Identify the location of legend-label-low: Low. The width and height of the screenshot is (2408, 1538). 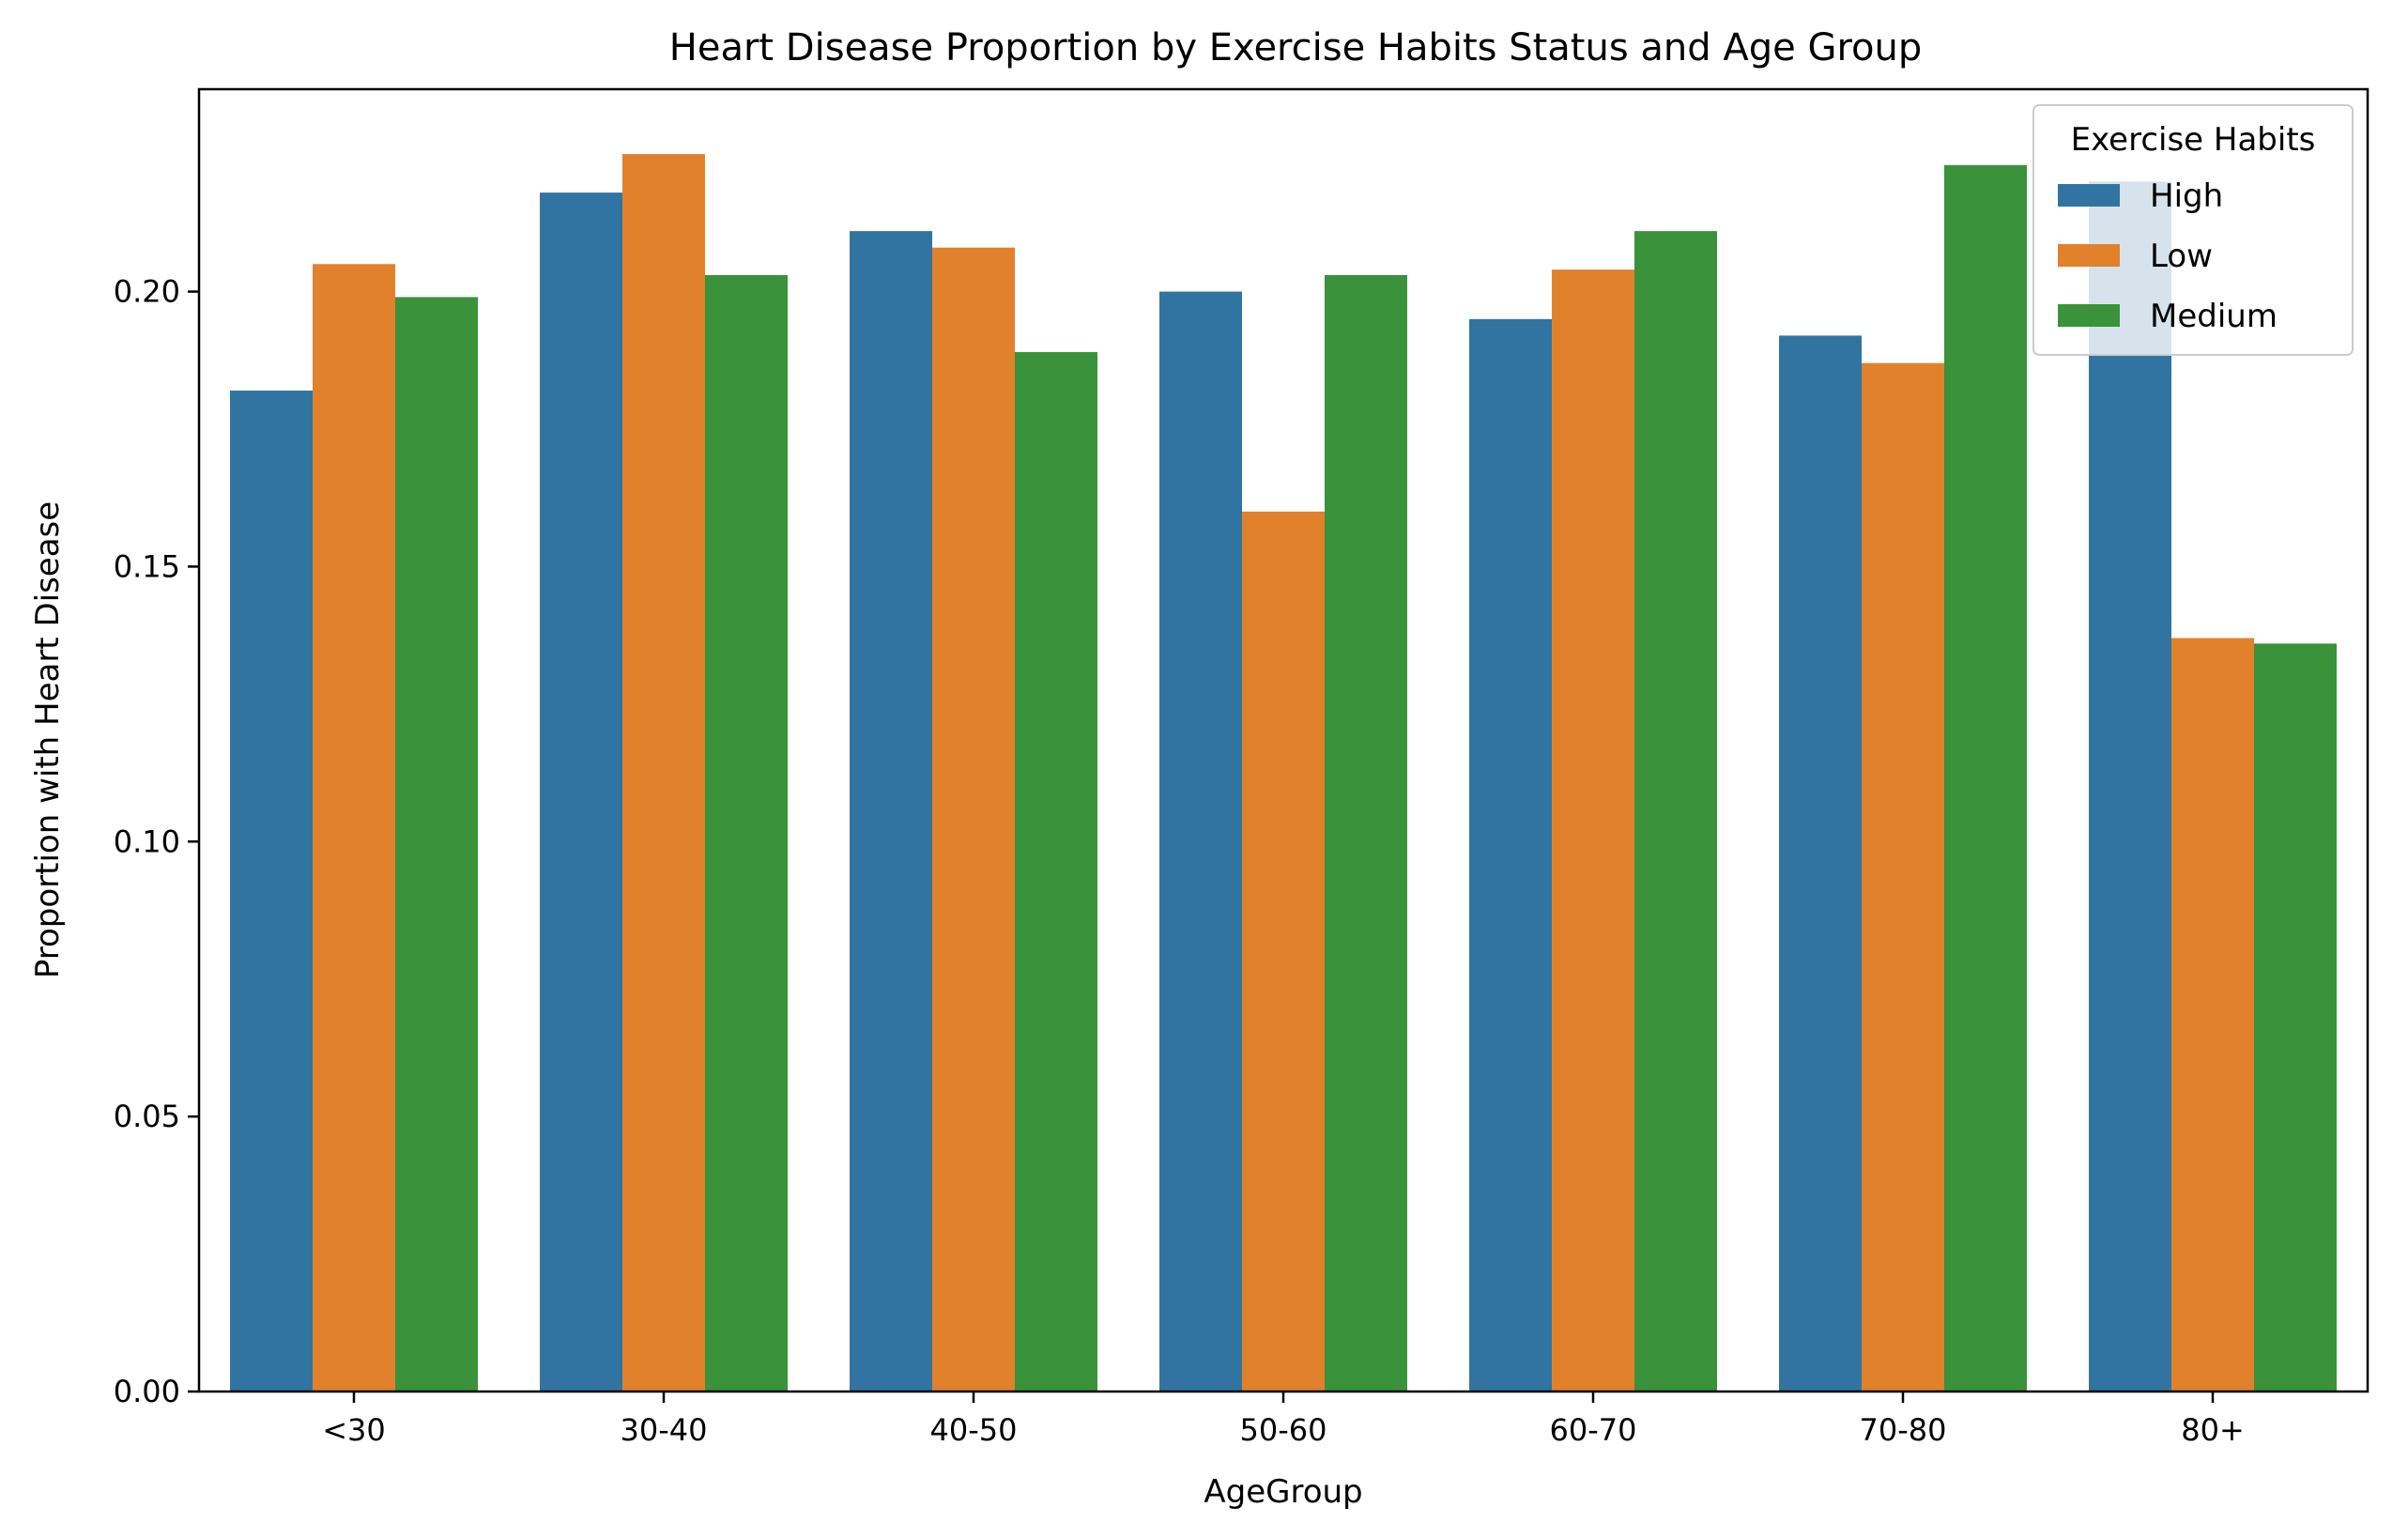
(2182, 256).